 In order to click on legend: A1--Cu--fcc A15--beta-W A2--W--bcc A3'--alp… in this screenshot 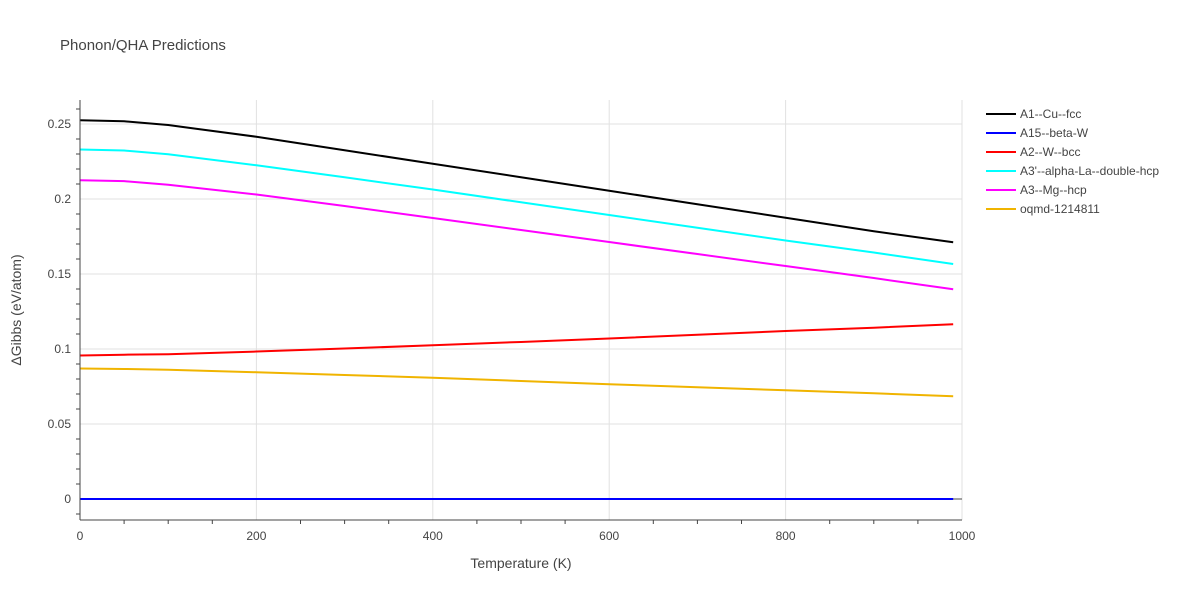, I will do `click(1072, 161)`.